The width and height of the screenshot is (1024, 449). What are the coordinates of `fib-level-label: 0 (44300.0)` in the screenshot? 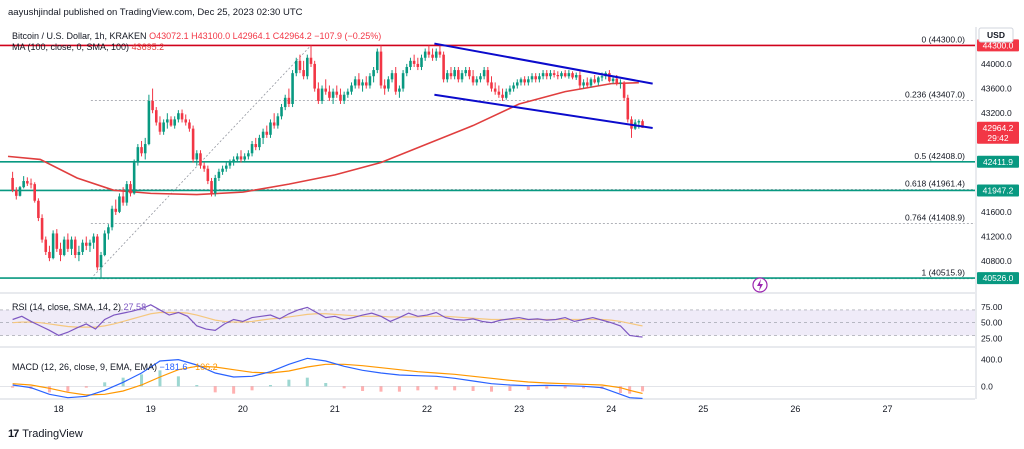 It's located at (944, 39).